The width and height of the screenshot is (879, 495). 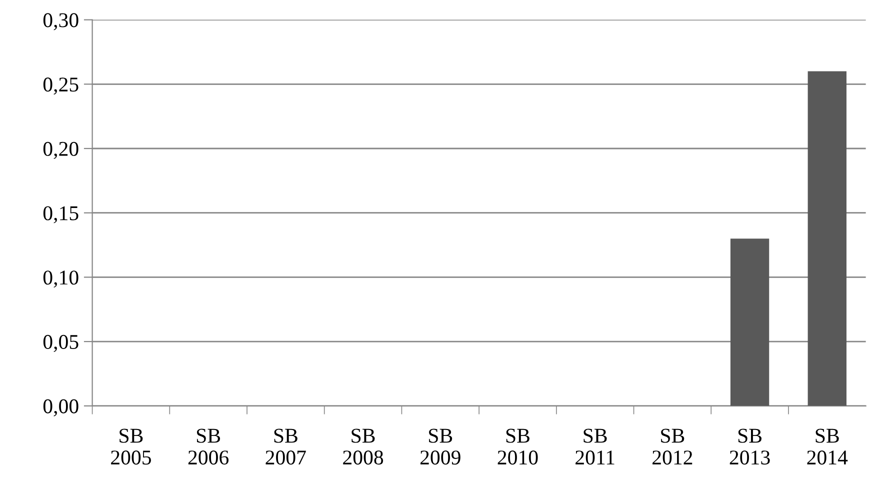 I want to click on y-tick-label: 0,20, so click(x=60, y=150).